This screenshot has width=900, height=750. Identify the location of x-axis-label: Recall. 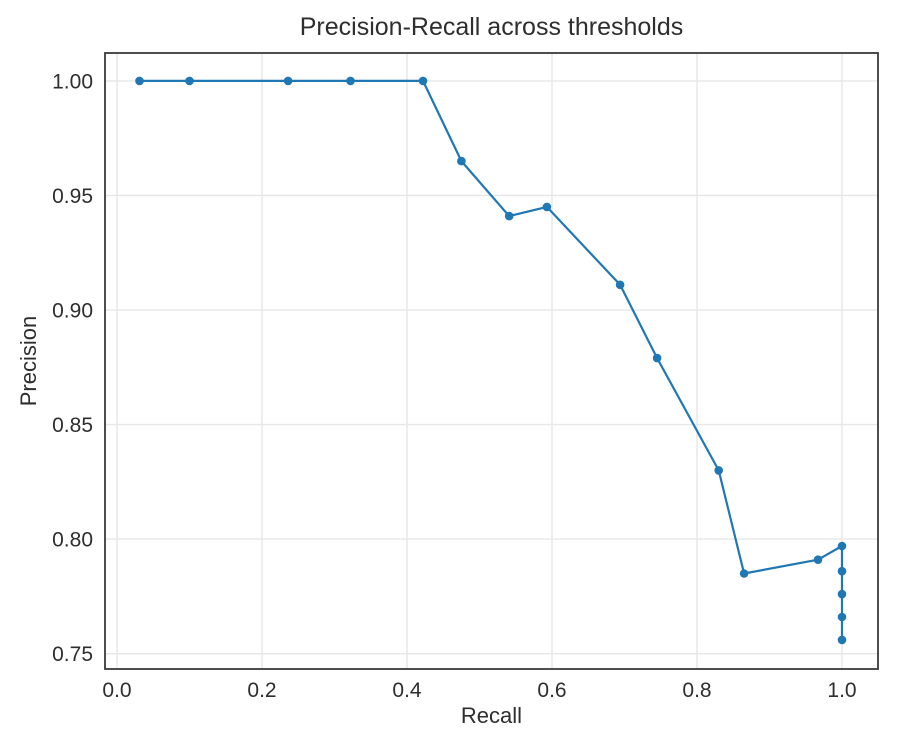
(491, 715).